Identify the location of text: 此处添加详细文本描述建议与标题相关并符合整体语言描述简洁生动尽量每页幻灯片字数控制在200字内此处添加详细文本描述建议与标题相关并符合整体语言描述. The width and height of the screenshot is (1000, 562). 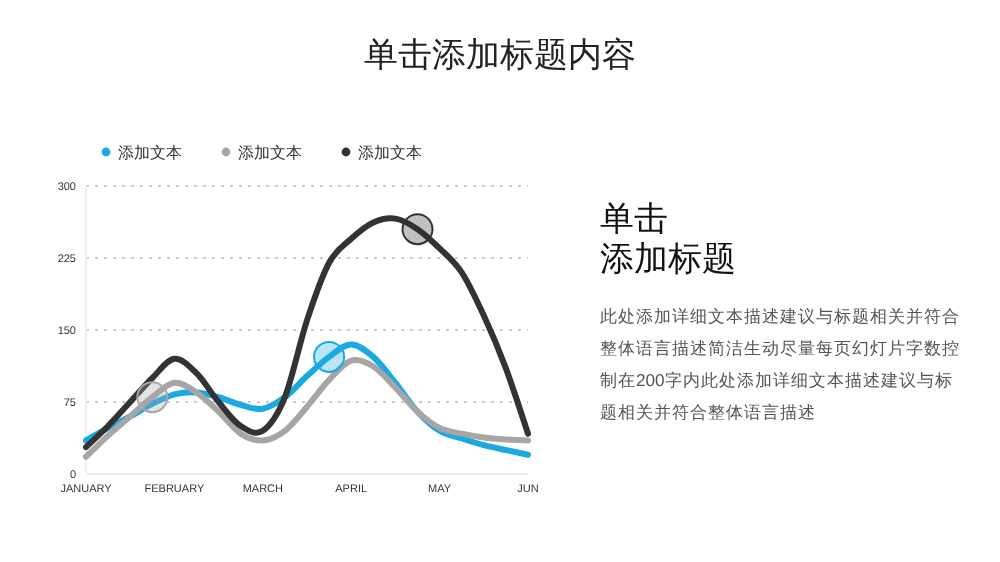
(780, 365).